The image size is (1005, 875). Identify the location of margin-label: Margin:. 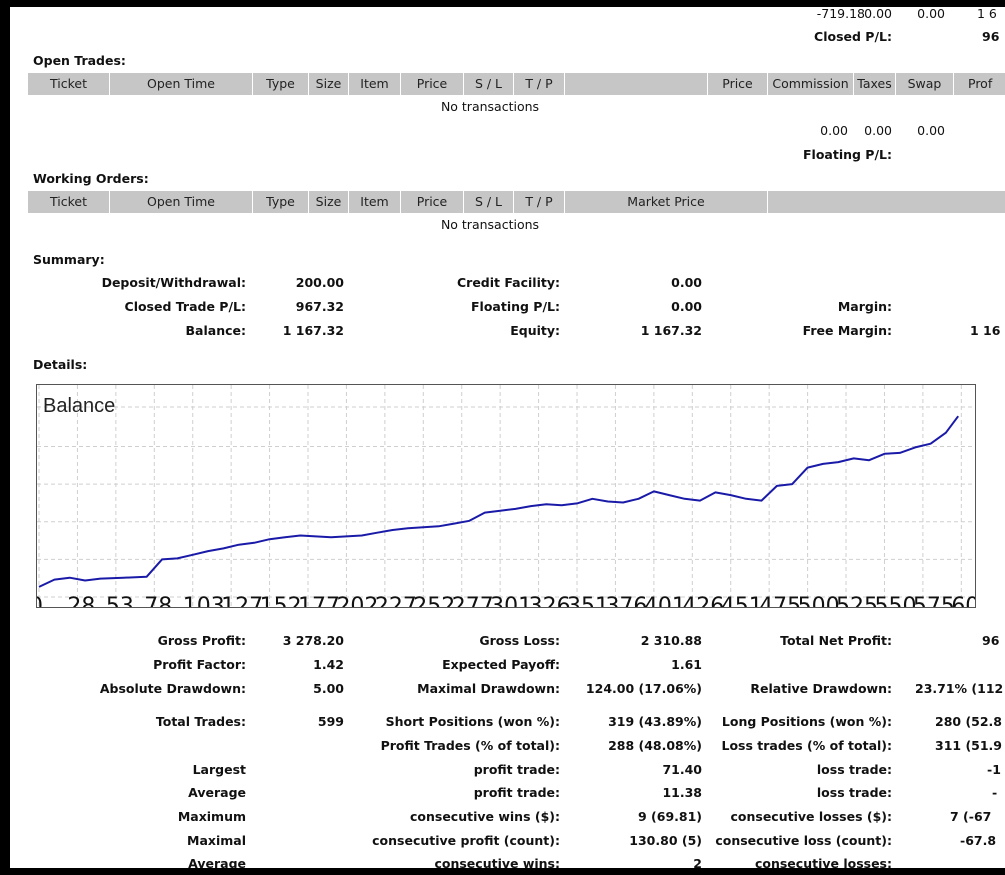
(864, 306).